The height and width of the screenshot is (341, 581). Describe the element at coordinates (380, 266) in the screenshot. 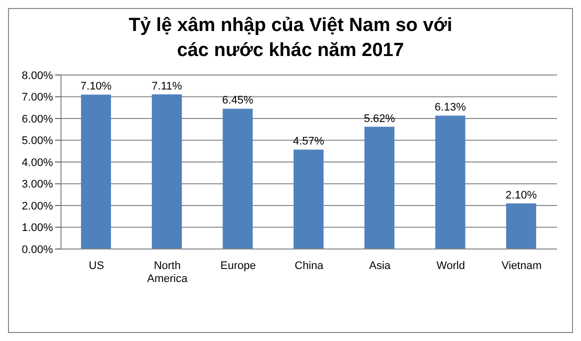

I see `x-tick-label: Asia` at that location.